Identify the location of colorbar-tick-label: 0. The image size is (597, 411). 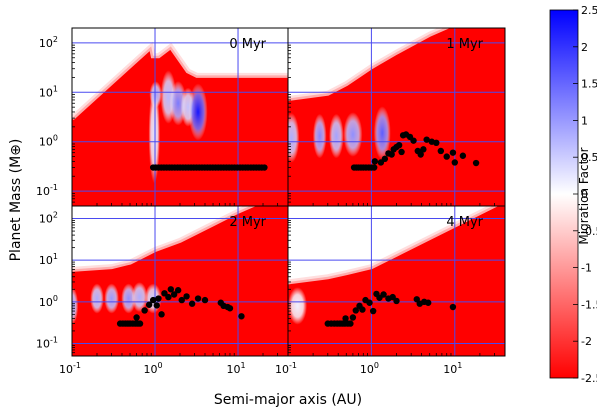
(584, 194).